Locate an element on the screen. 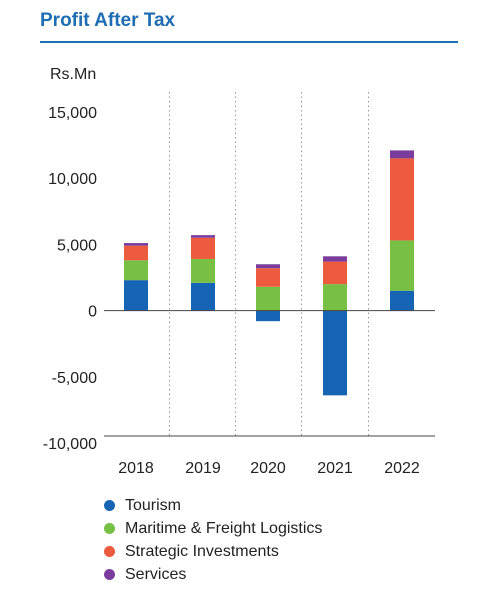  x-tick-label: 2020 is located at coordinates (268, 468).